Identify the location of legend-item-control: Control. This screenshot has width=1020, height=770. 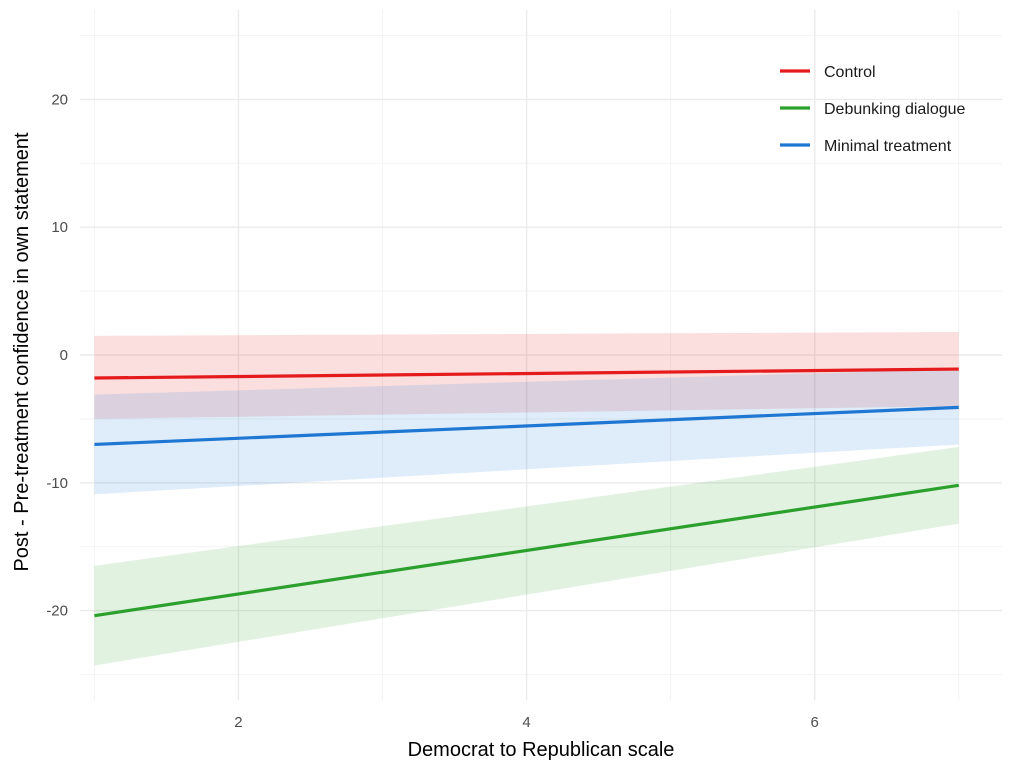
(828, 72).